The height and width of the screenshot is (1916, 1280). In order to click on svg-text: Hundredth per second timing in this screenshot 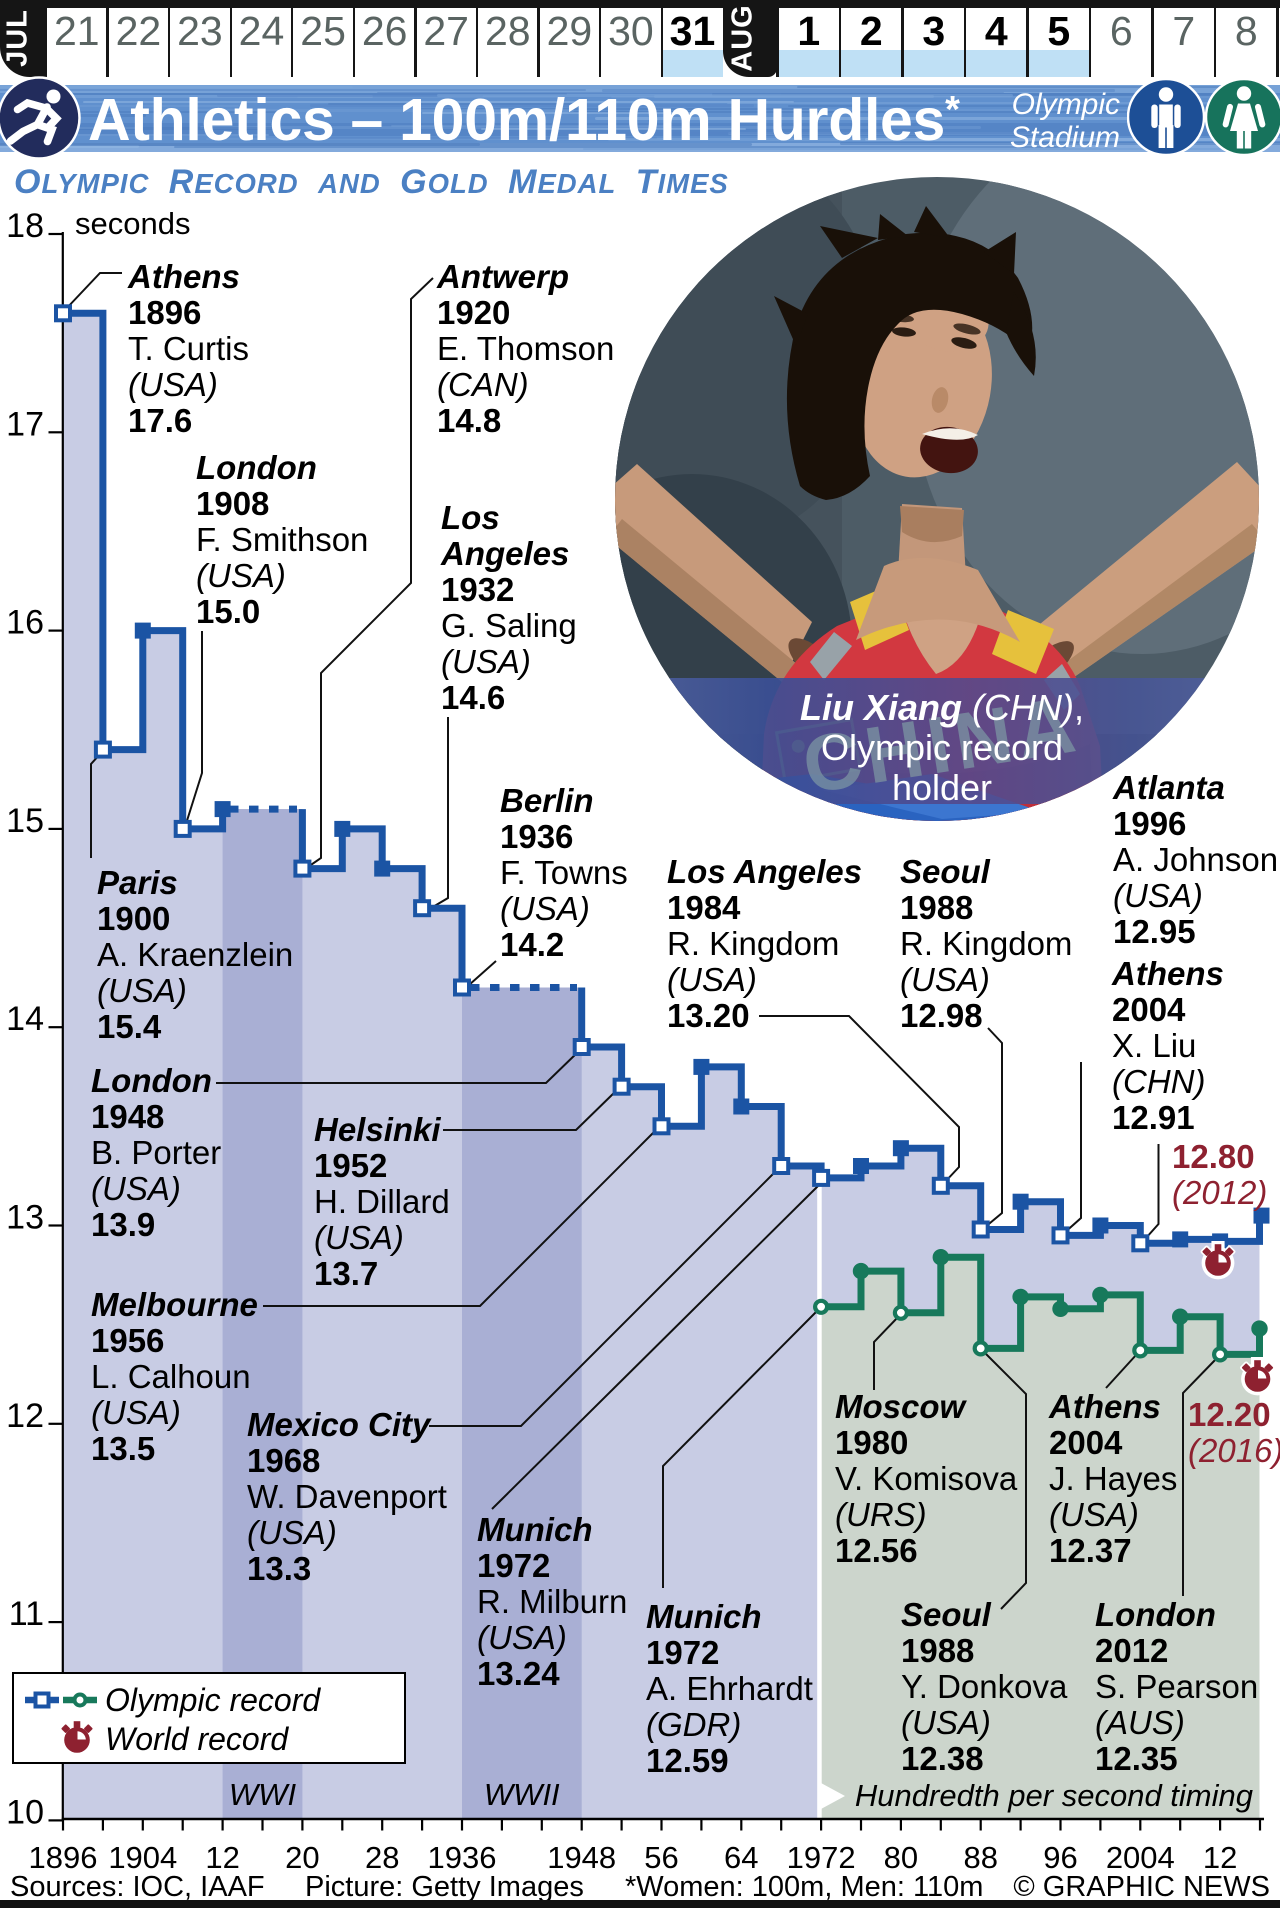, I will do `click(1054, 1795)`.